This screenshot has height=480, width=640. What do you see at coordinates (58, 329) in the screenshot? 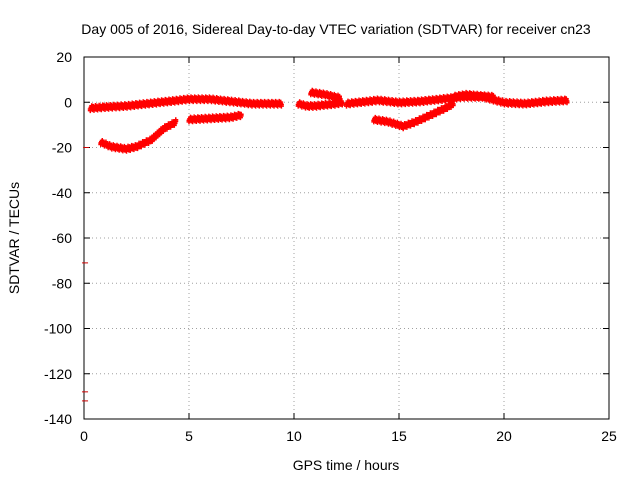
I see `y-tick-label: -100` at bounding box center [58, 329].